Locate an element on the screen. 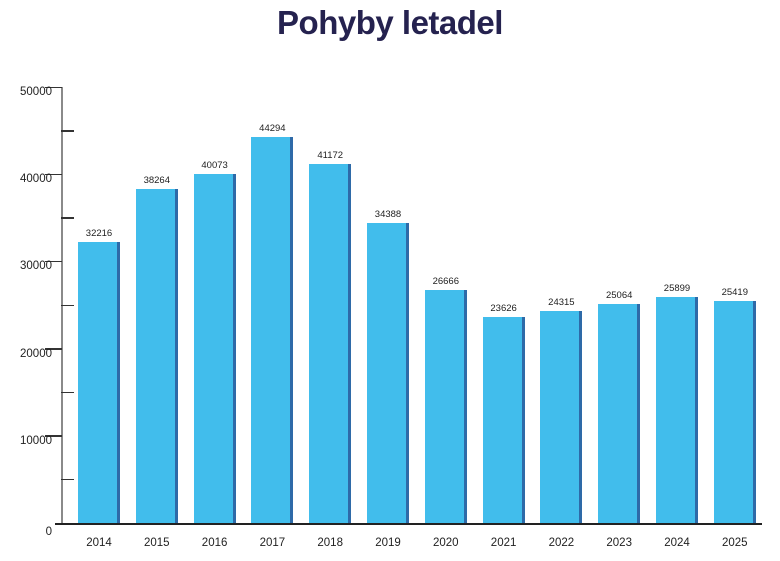 The width and height of the screenshot is (780, 561). x-tick-label: 2014 is located at coordinates (99, 543).